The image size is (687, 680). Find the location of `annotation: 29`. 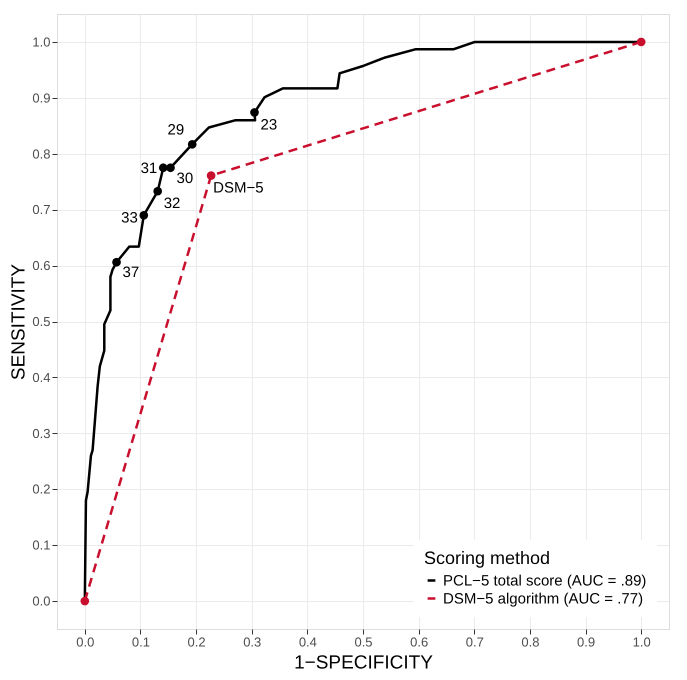

annotation: 29 is located at coordinates (176, 129).